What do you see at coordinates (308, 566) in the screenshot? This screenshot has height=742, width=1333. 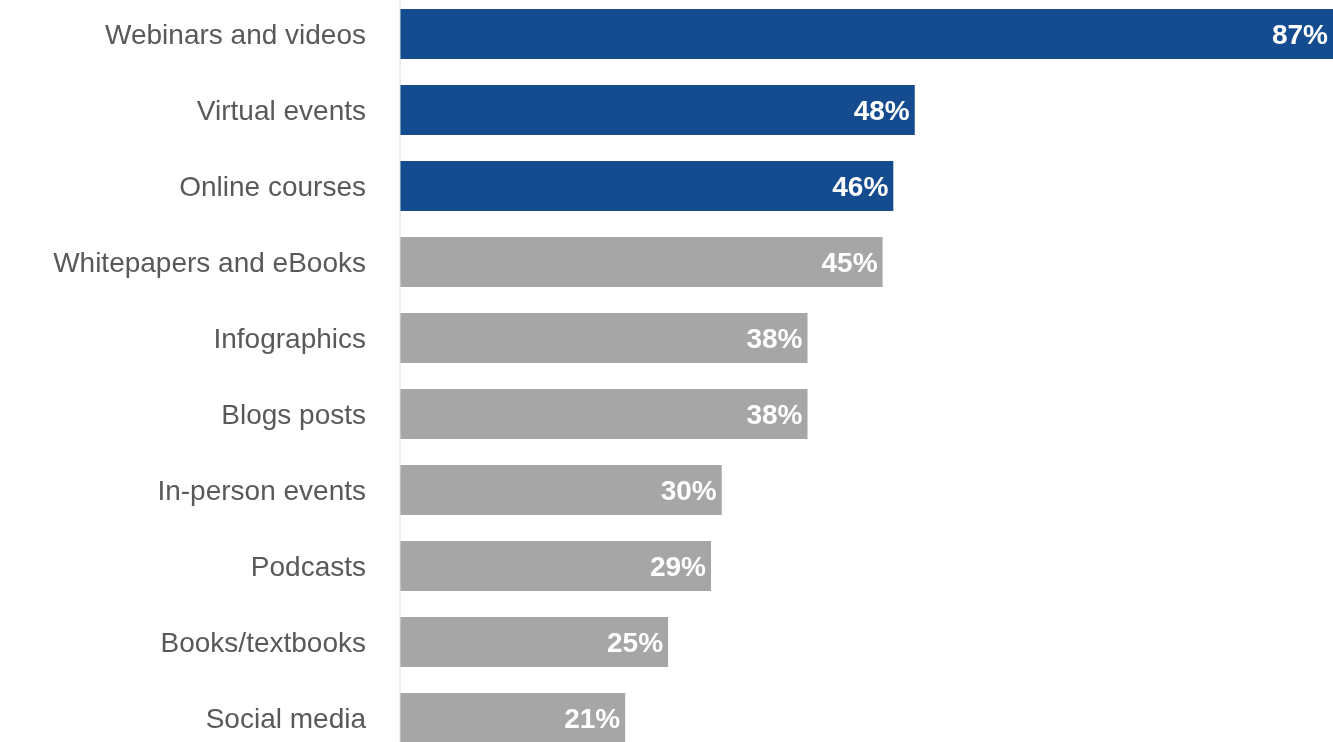 I see `y-tick-label: Podcasts` at bounding box center [308, 566].